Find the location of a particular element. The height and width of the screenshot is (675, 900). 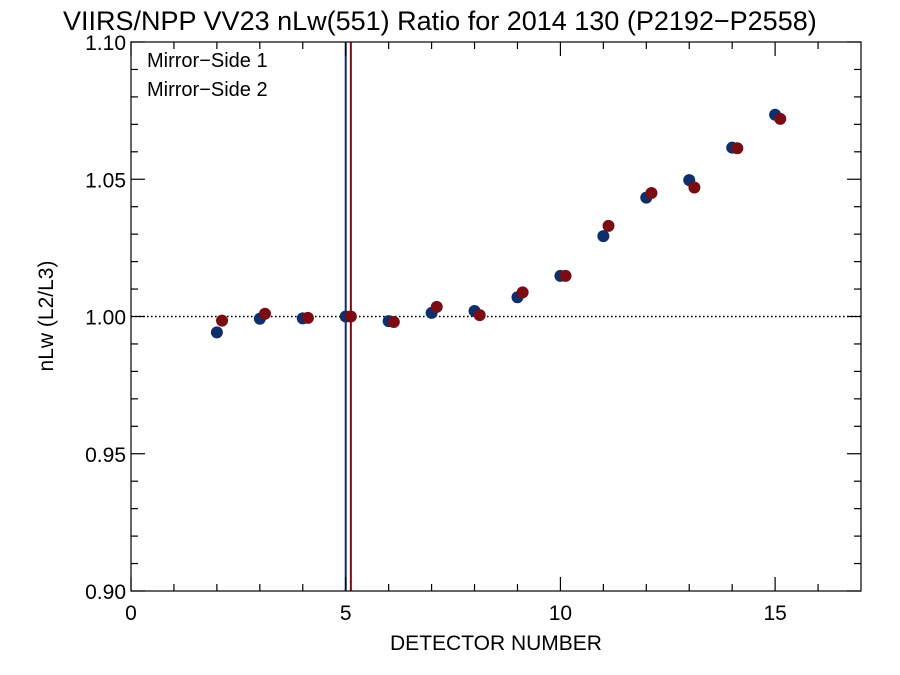

y-tick-label: 1.10 is located at coordinates (105, 43).